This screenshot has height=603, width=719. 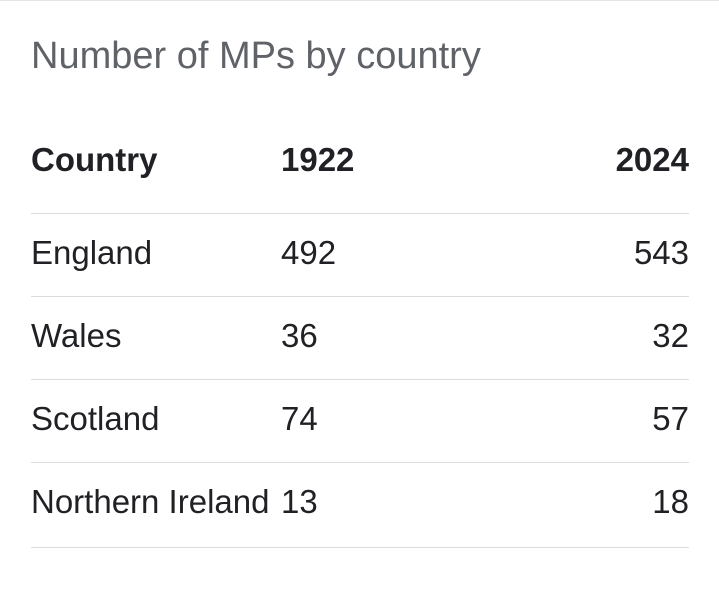 I want to click on cell-1922: 36, so click(x=381, y=338).